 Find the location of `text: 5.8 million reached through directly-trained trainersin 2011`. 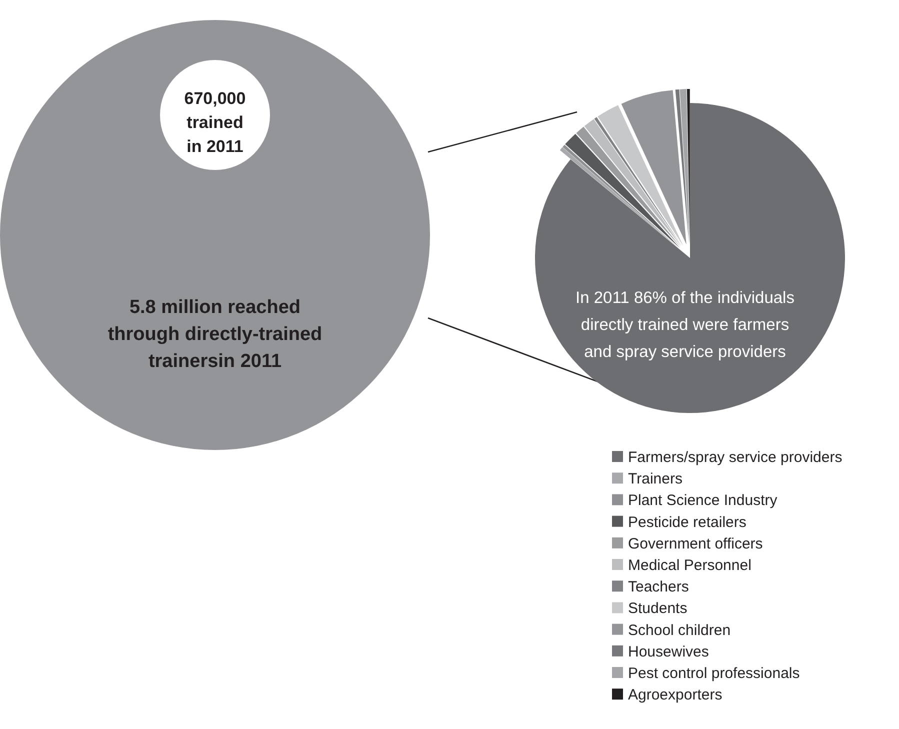

text: 5.8 million reached through directly-trained trainersin 2011 is located at coordinates (215, 334).